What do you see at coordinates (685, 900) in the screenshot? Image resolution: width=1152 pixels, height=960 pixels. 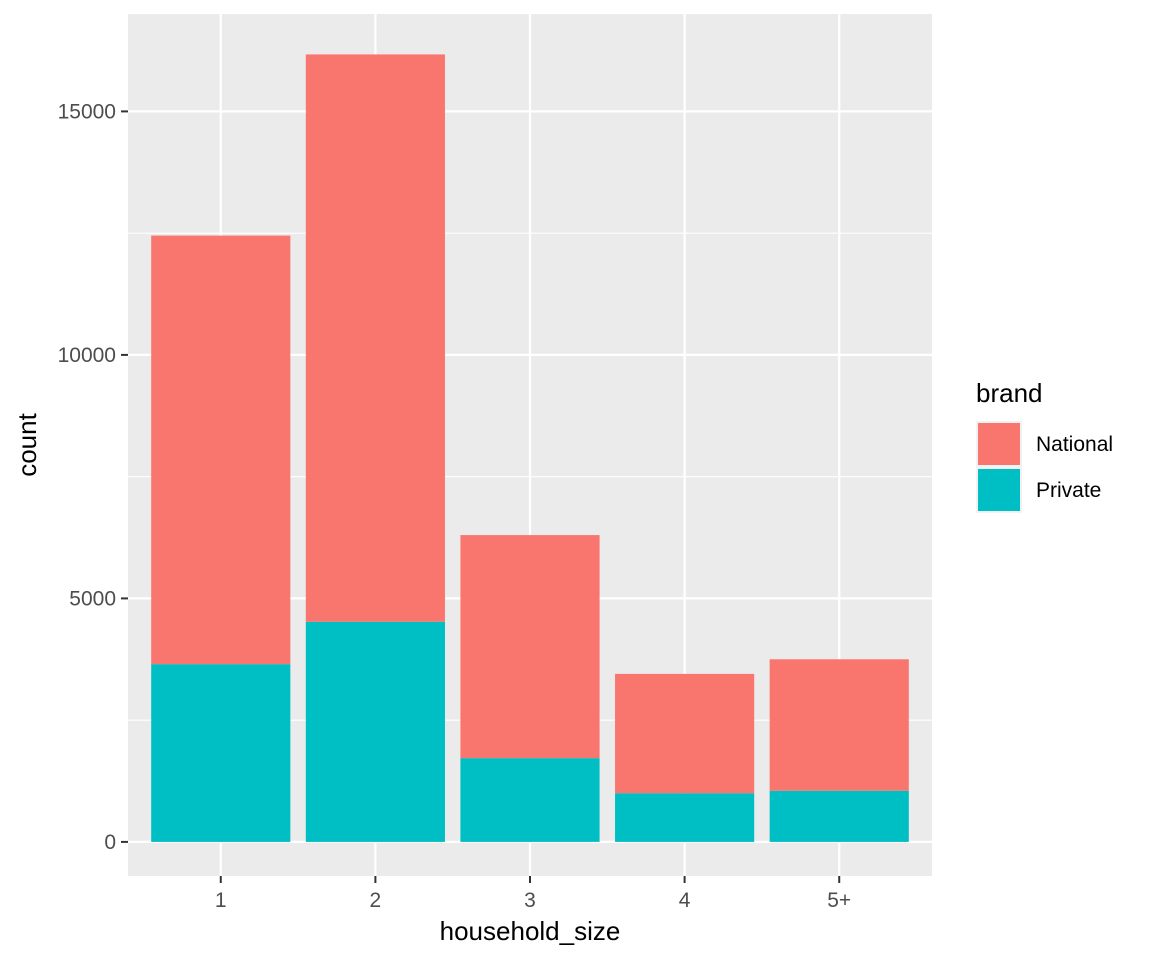 I see `x-tick-label: 4` at bounding box center [685, 900].